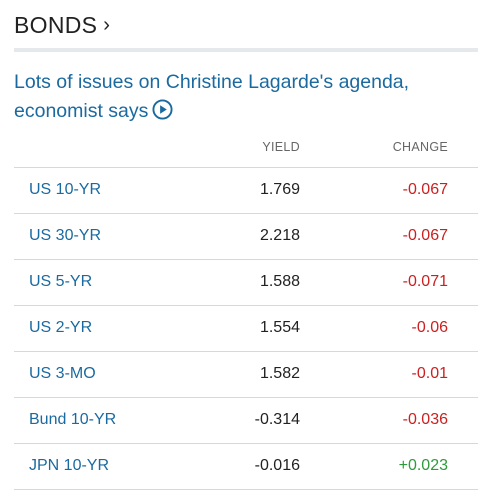  Describe the element at coordinates (246, 50) in the screenshot. I see `header-divider` at that location.